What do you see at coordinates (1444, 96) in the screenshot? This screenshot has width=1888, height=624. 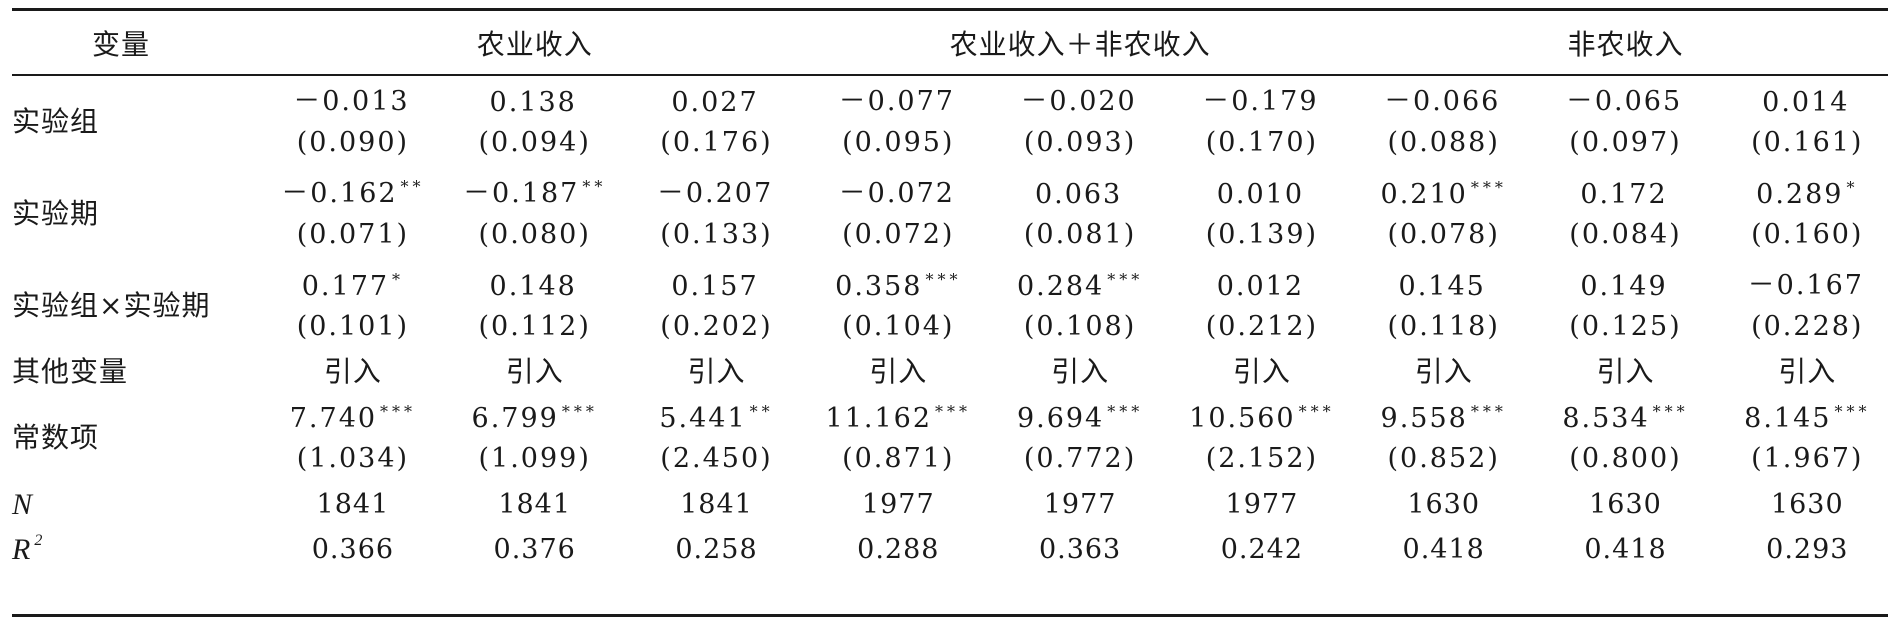 I see `coef-cell: －0.066` at bounding box center [1444, 96].